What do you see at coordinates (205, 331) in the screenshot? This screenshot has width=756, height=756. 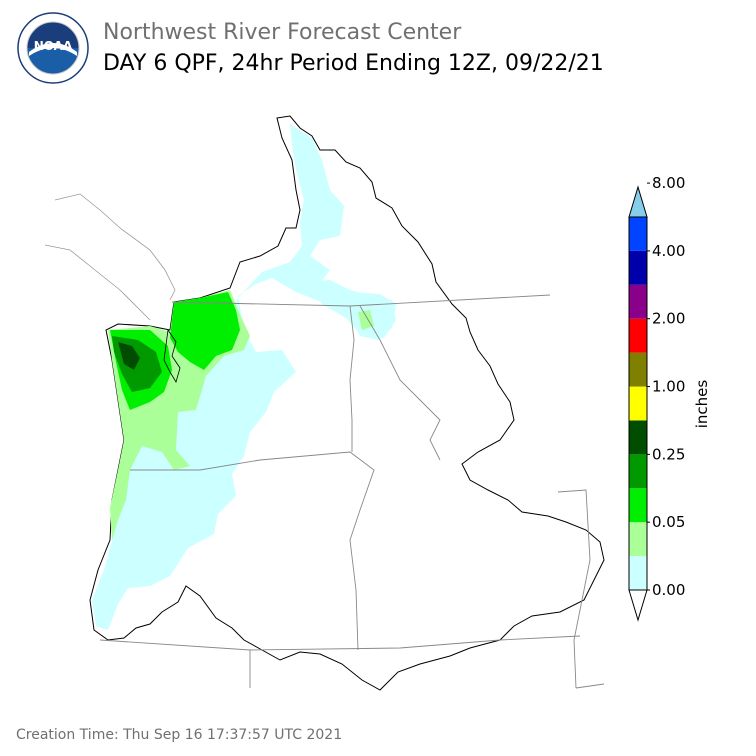 I see `qpf-area-bright-green` at bounding box center [205, 331].